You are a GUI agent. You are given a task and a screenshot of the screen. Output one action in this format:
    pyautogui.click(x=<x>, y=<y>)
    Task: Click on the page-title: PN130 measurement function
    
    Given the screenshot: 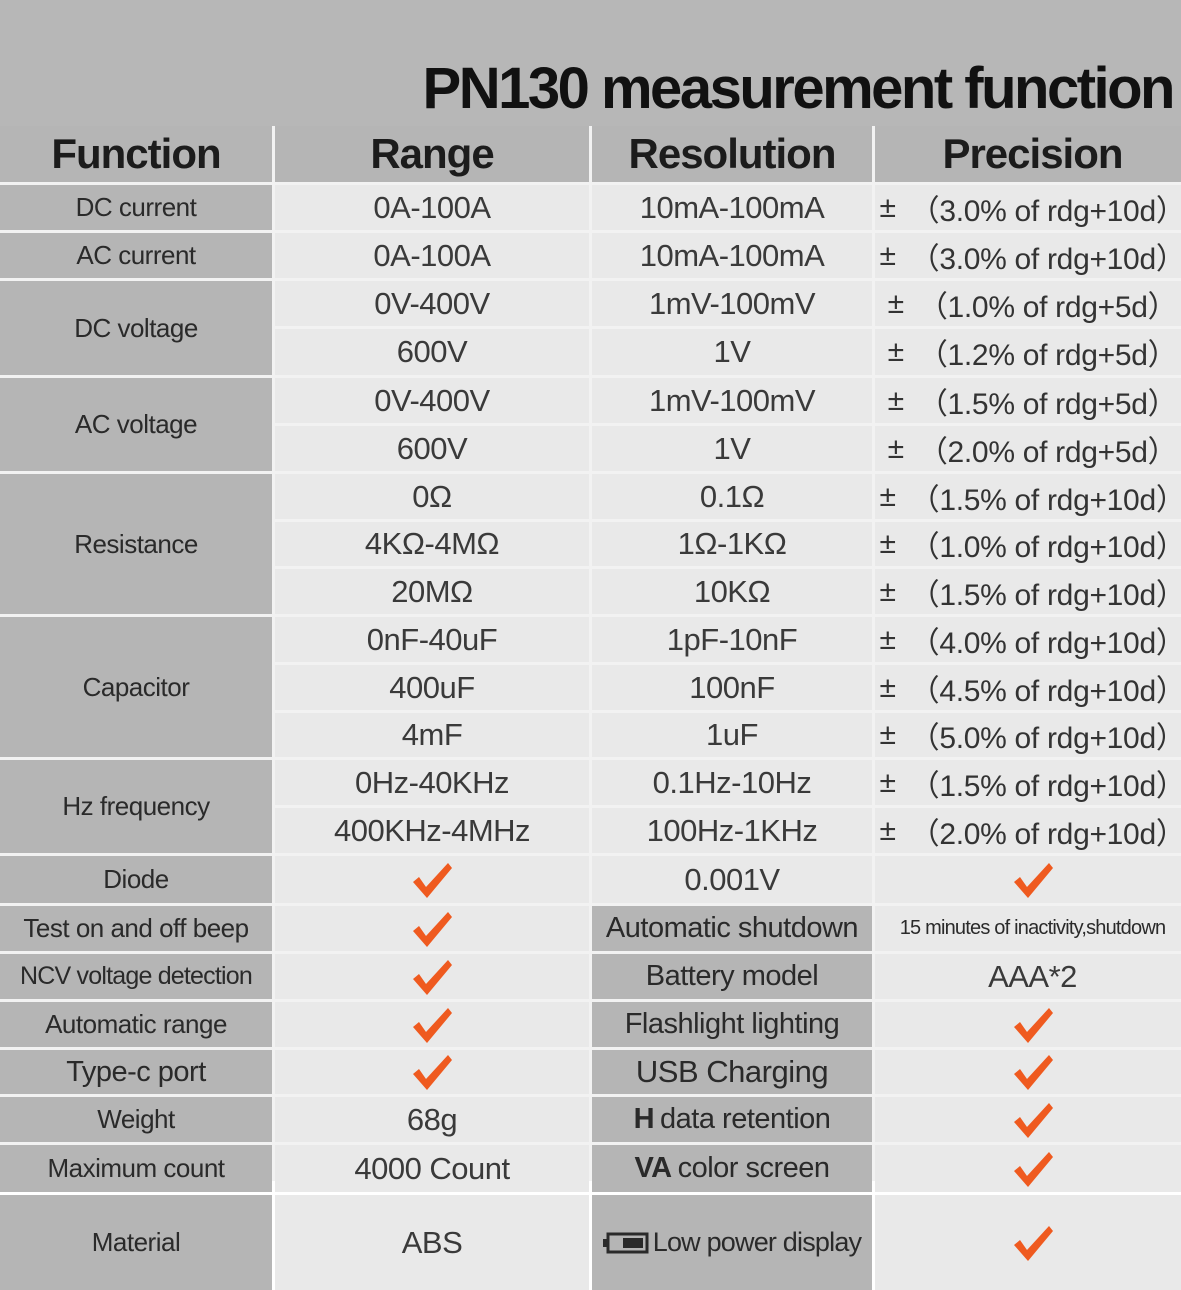 What is the action you would take?
    pyautogui.click(x=799, y=88)
    